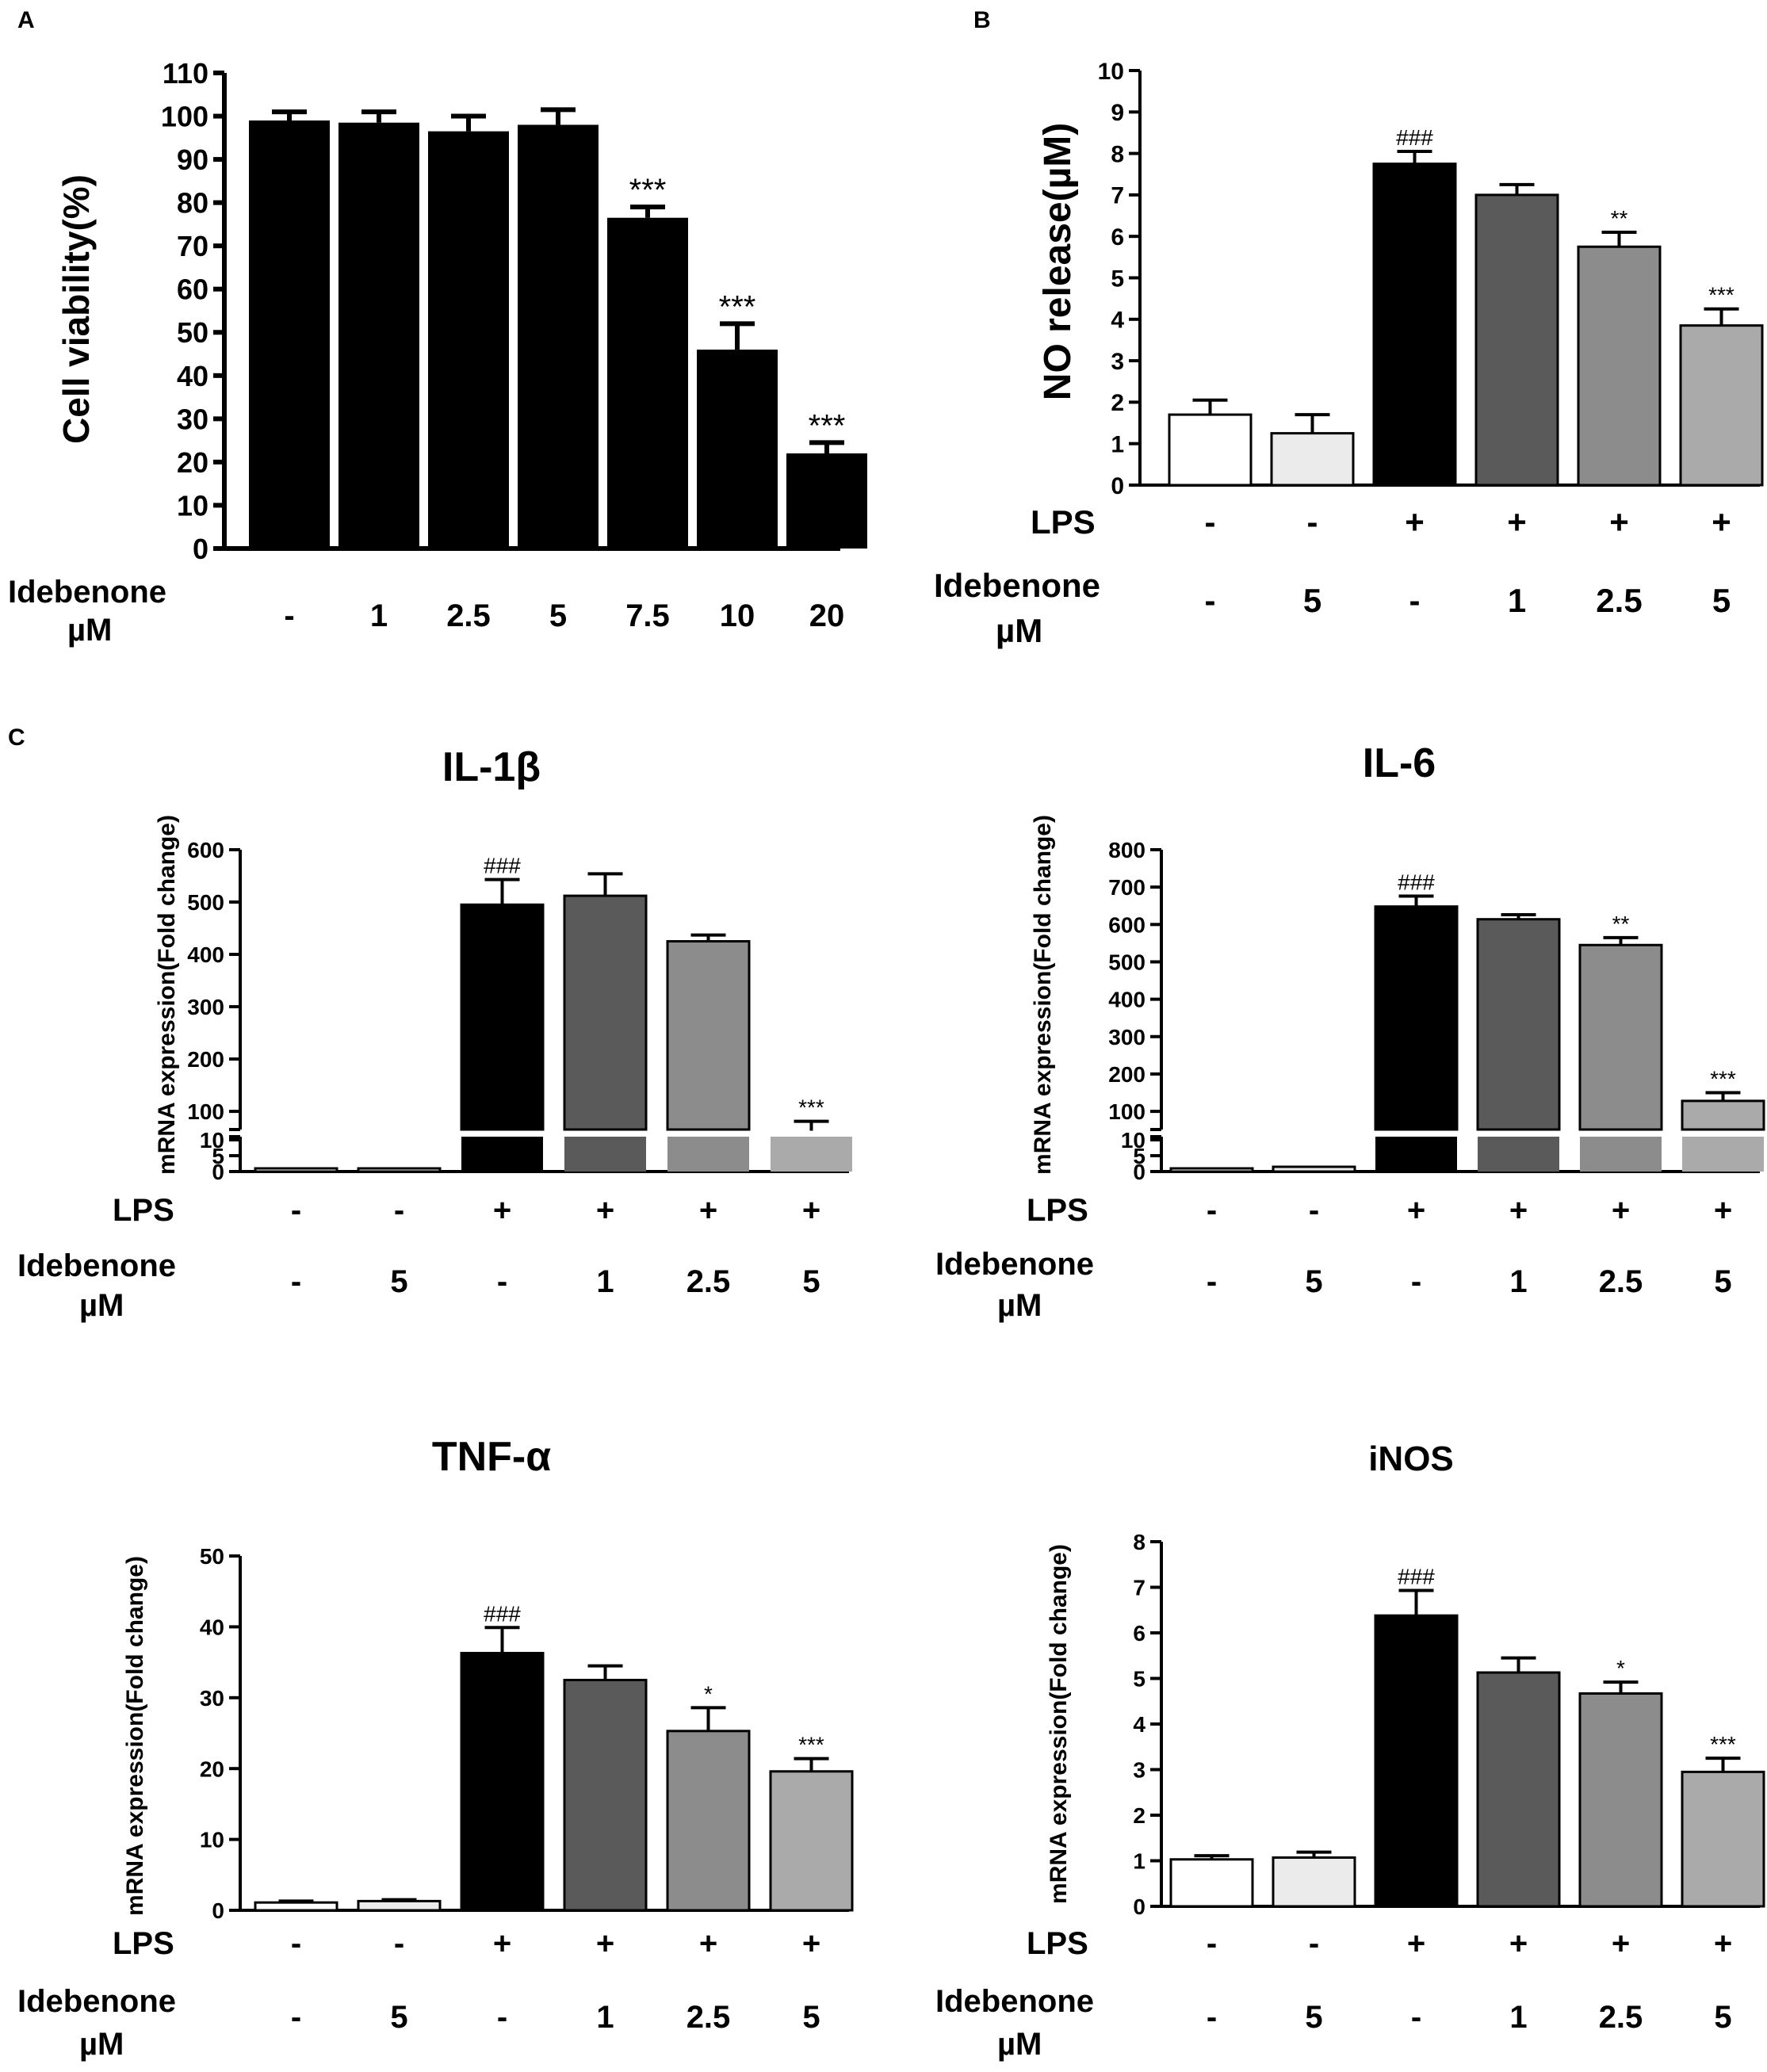  I want to click on y-tick-label: 1, so click(1139, 1861).